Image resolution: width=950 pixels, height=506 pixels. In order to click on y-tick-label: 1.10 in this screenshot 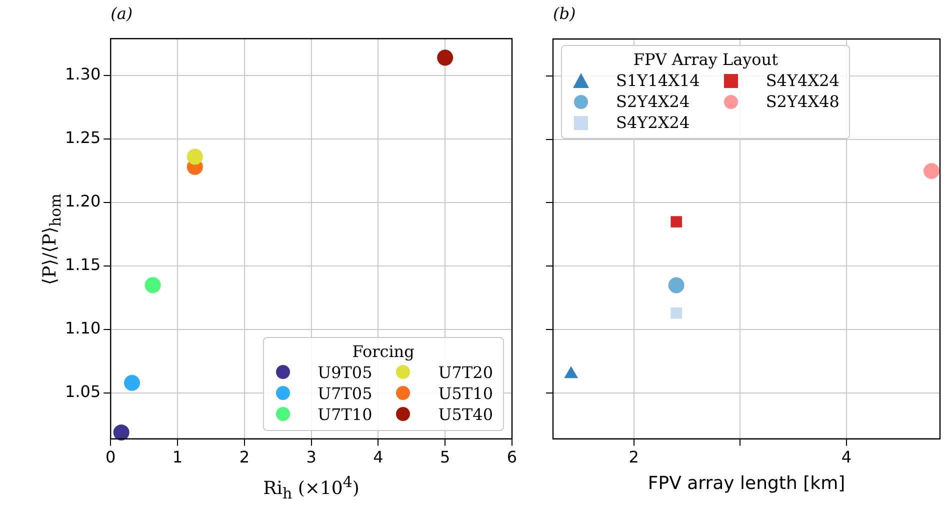, I will do `click(83, 328)`.